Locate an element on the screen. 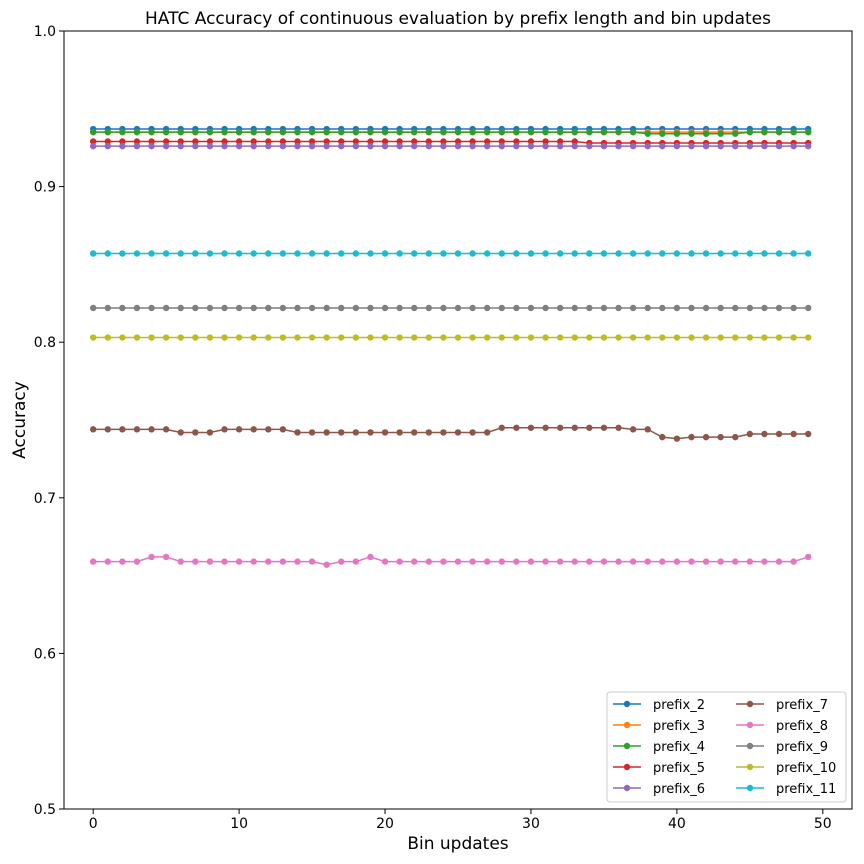 The image size is (864, 864). legend-item-prefix-5: prefix_5 is located at coordinates (659, 768).